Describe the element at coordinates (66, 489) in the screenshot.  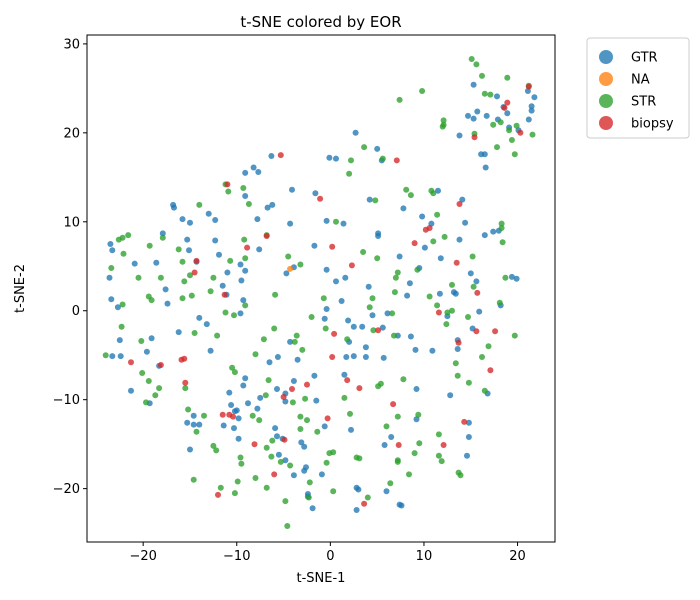
I see `y-tick-label: −20` at that location.